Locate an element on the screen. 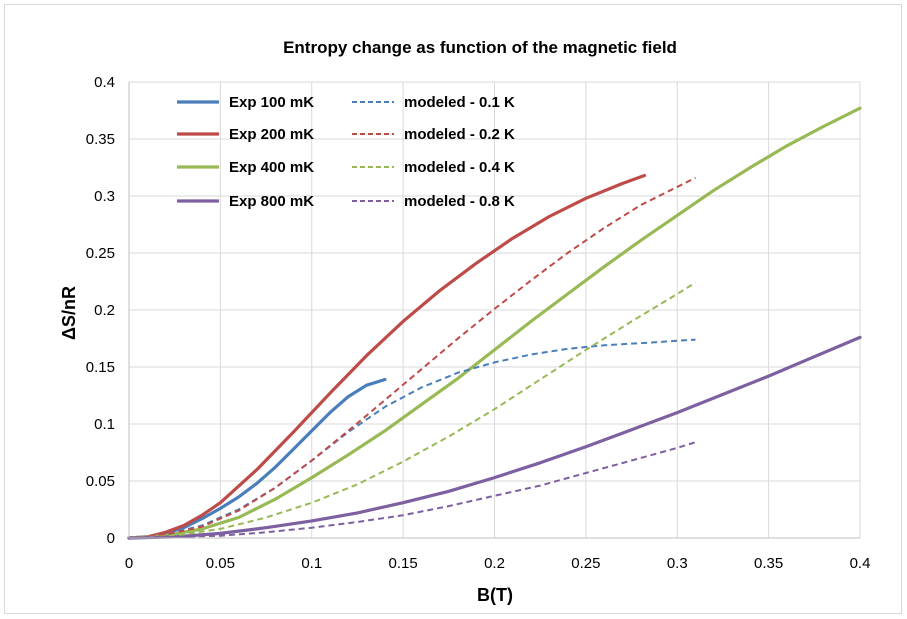 The height and width of the screenshot is (619, 907). y-tick-label: 0.35 is located at coordinates (100, 139).